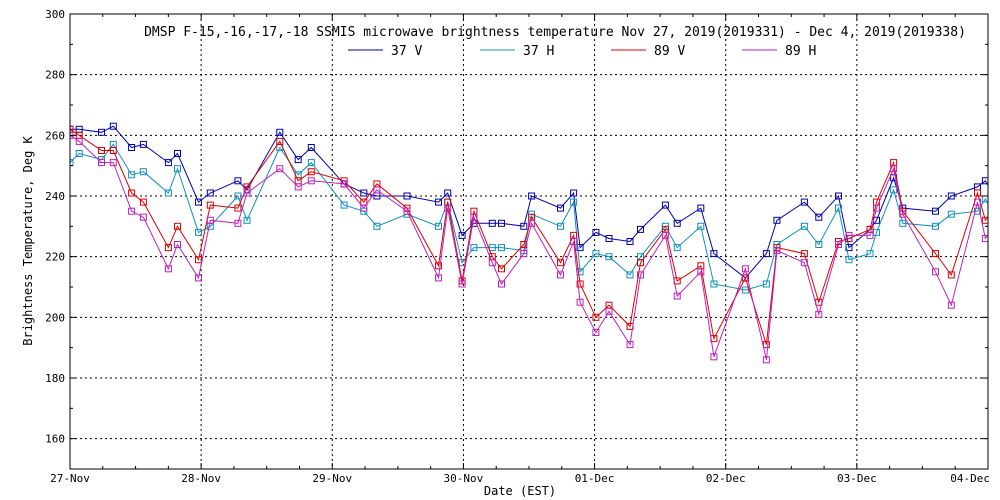  Describe the element at coordinates (538, 51) in the screenshot. I see `legend-label: 37 H` at that location.